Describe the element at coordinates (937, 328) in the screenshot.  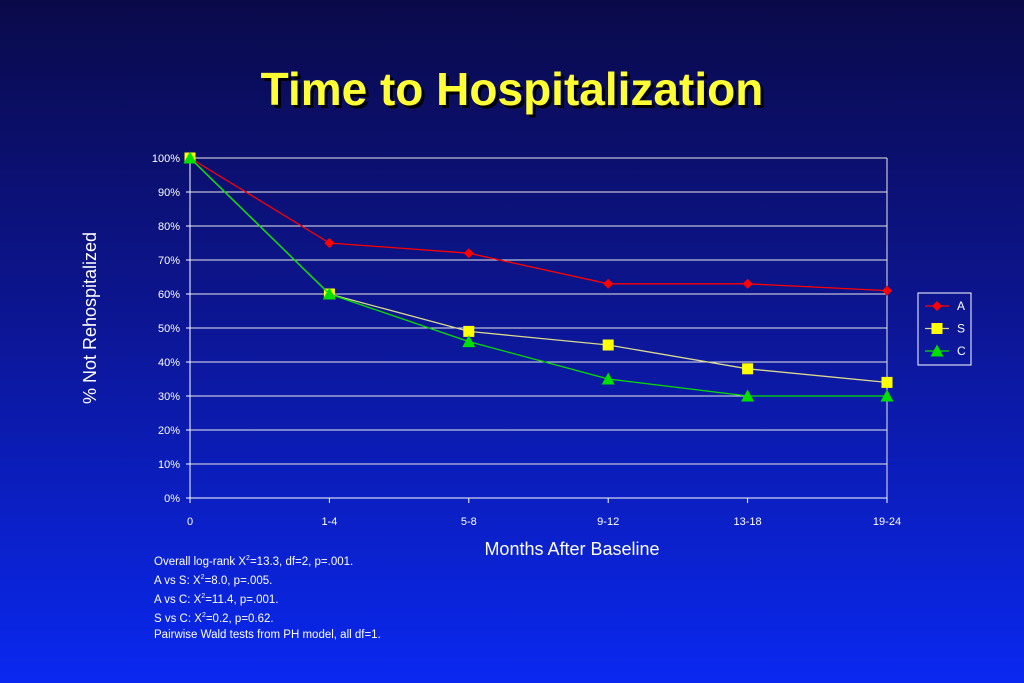
I see `legend-marker-s` at that location.